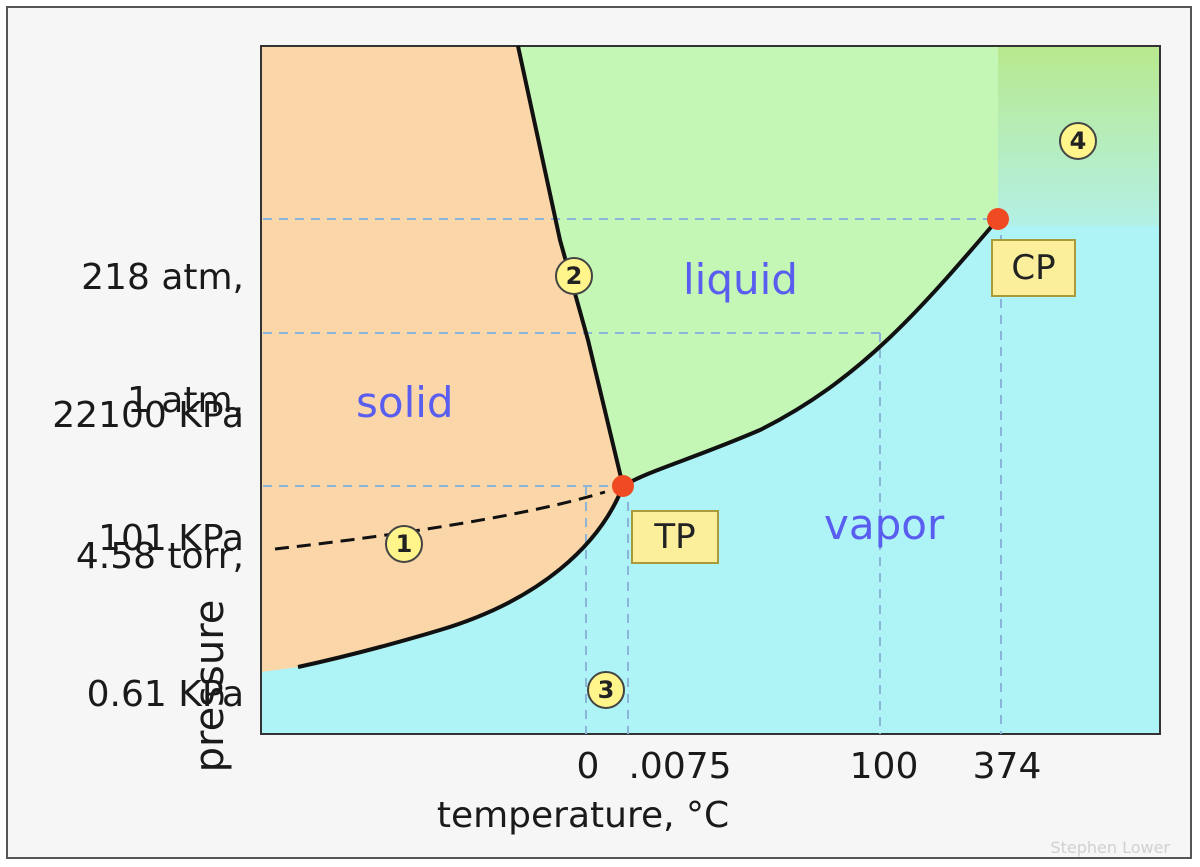  What do you see at coordinates (171, 538) in the screenshot?
I see `ytick-label-1atm-line2: 101 KPa` at bounding box center [171, 538].